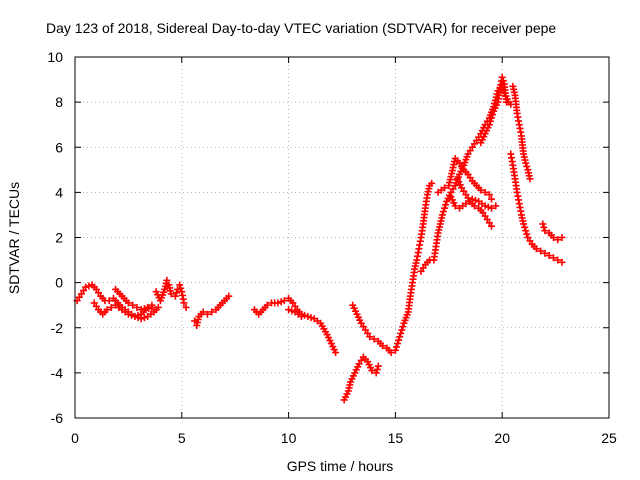 The height and width of the screenshot is (480, 640). What do you see at coordinates (57, 328) in the screenshot?
I see `y-tick-label: -2` at bounding box center [57, 328].